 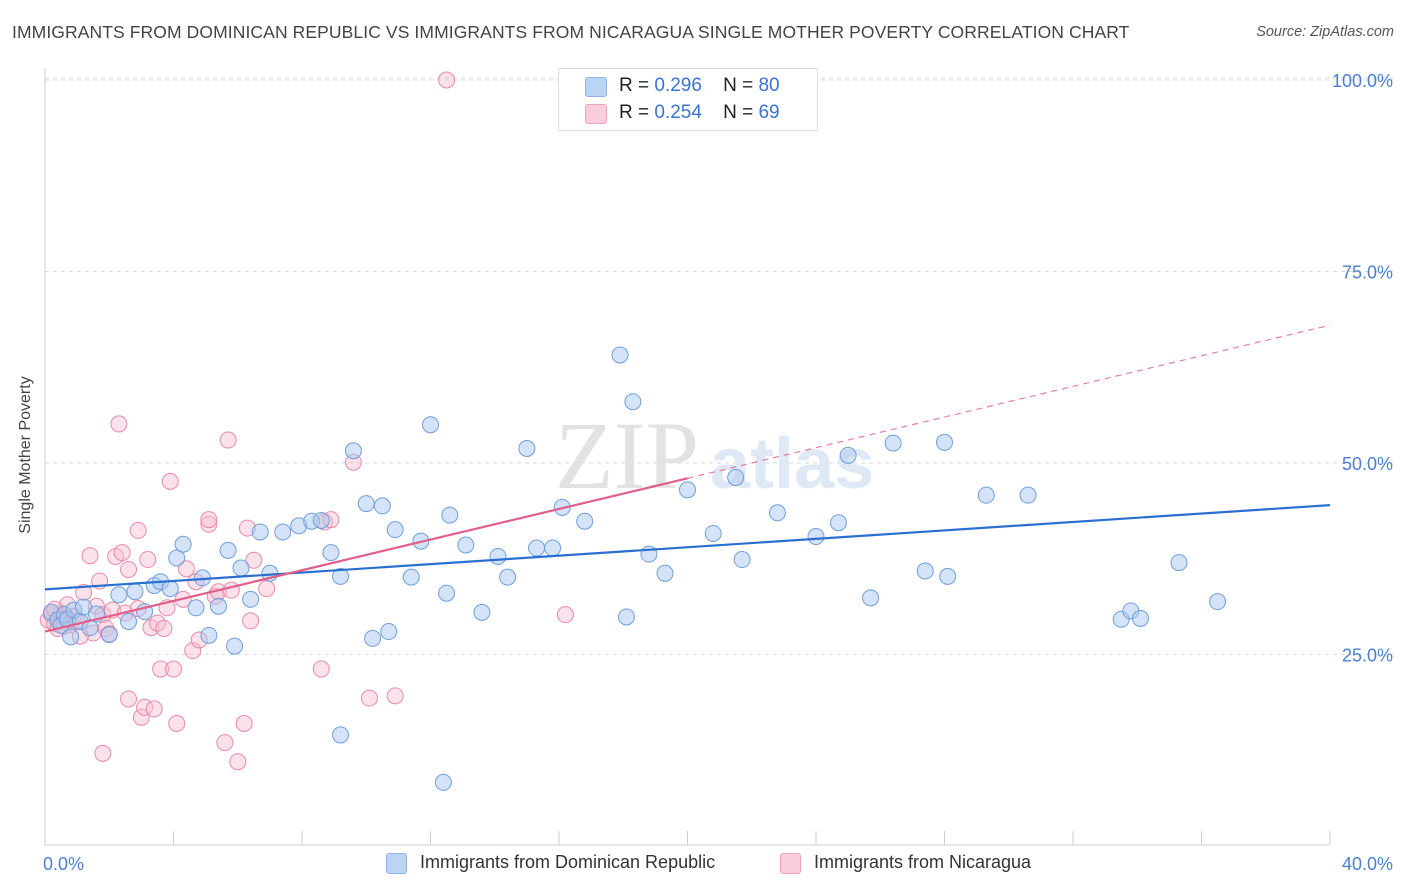 I want to click on legend-n-value: 69, so click(x=769, y=112).